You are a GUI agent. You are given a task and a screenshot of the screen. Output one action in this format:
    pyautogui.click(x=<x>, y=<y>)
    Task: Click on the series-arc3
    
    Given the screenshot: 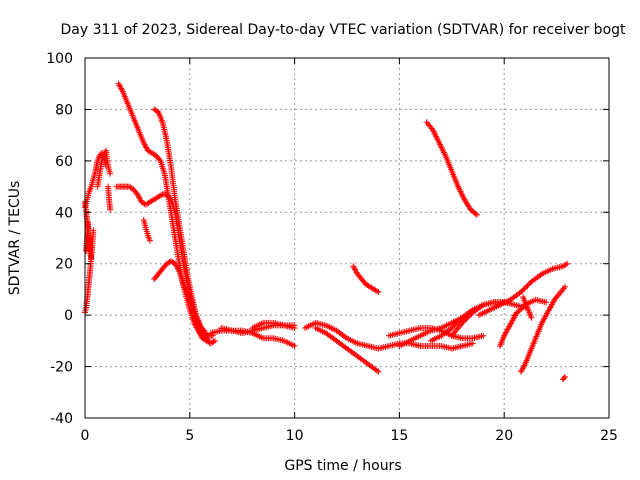 What is the action you would take?
    pyautogui.click(x=89, y=271)
    